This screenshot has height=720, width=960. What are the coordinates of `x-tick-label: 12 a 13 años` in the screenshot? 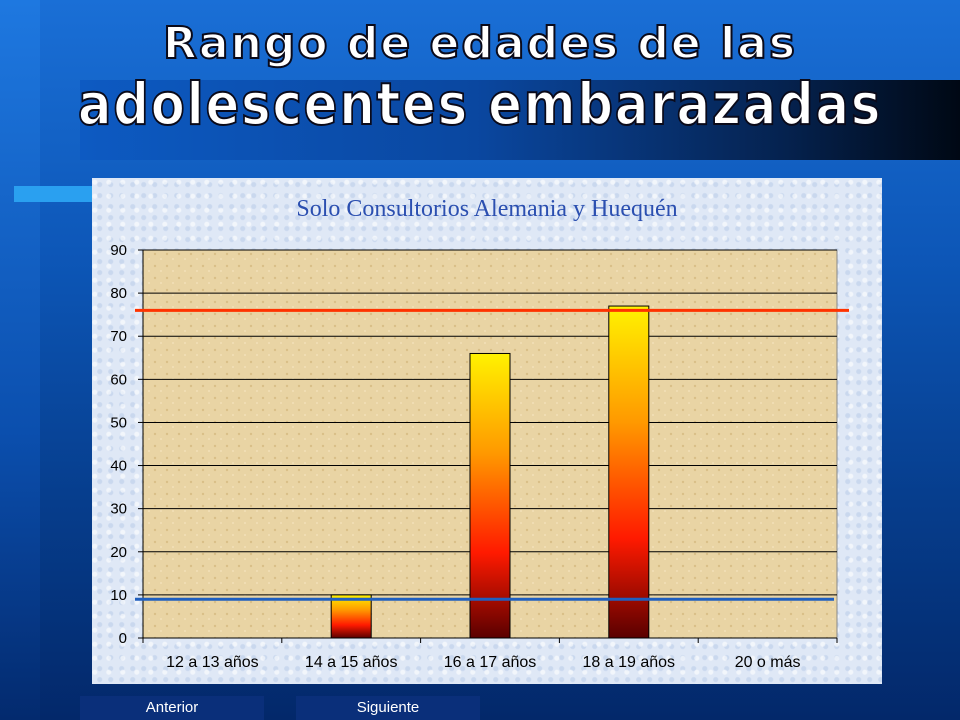 It's located at (212, 662).